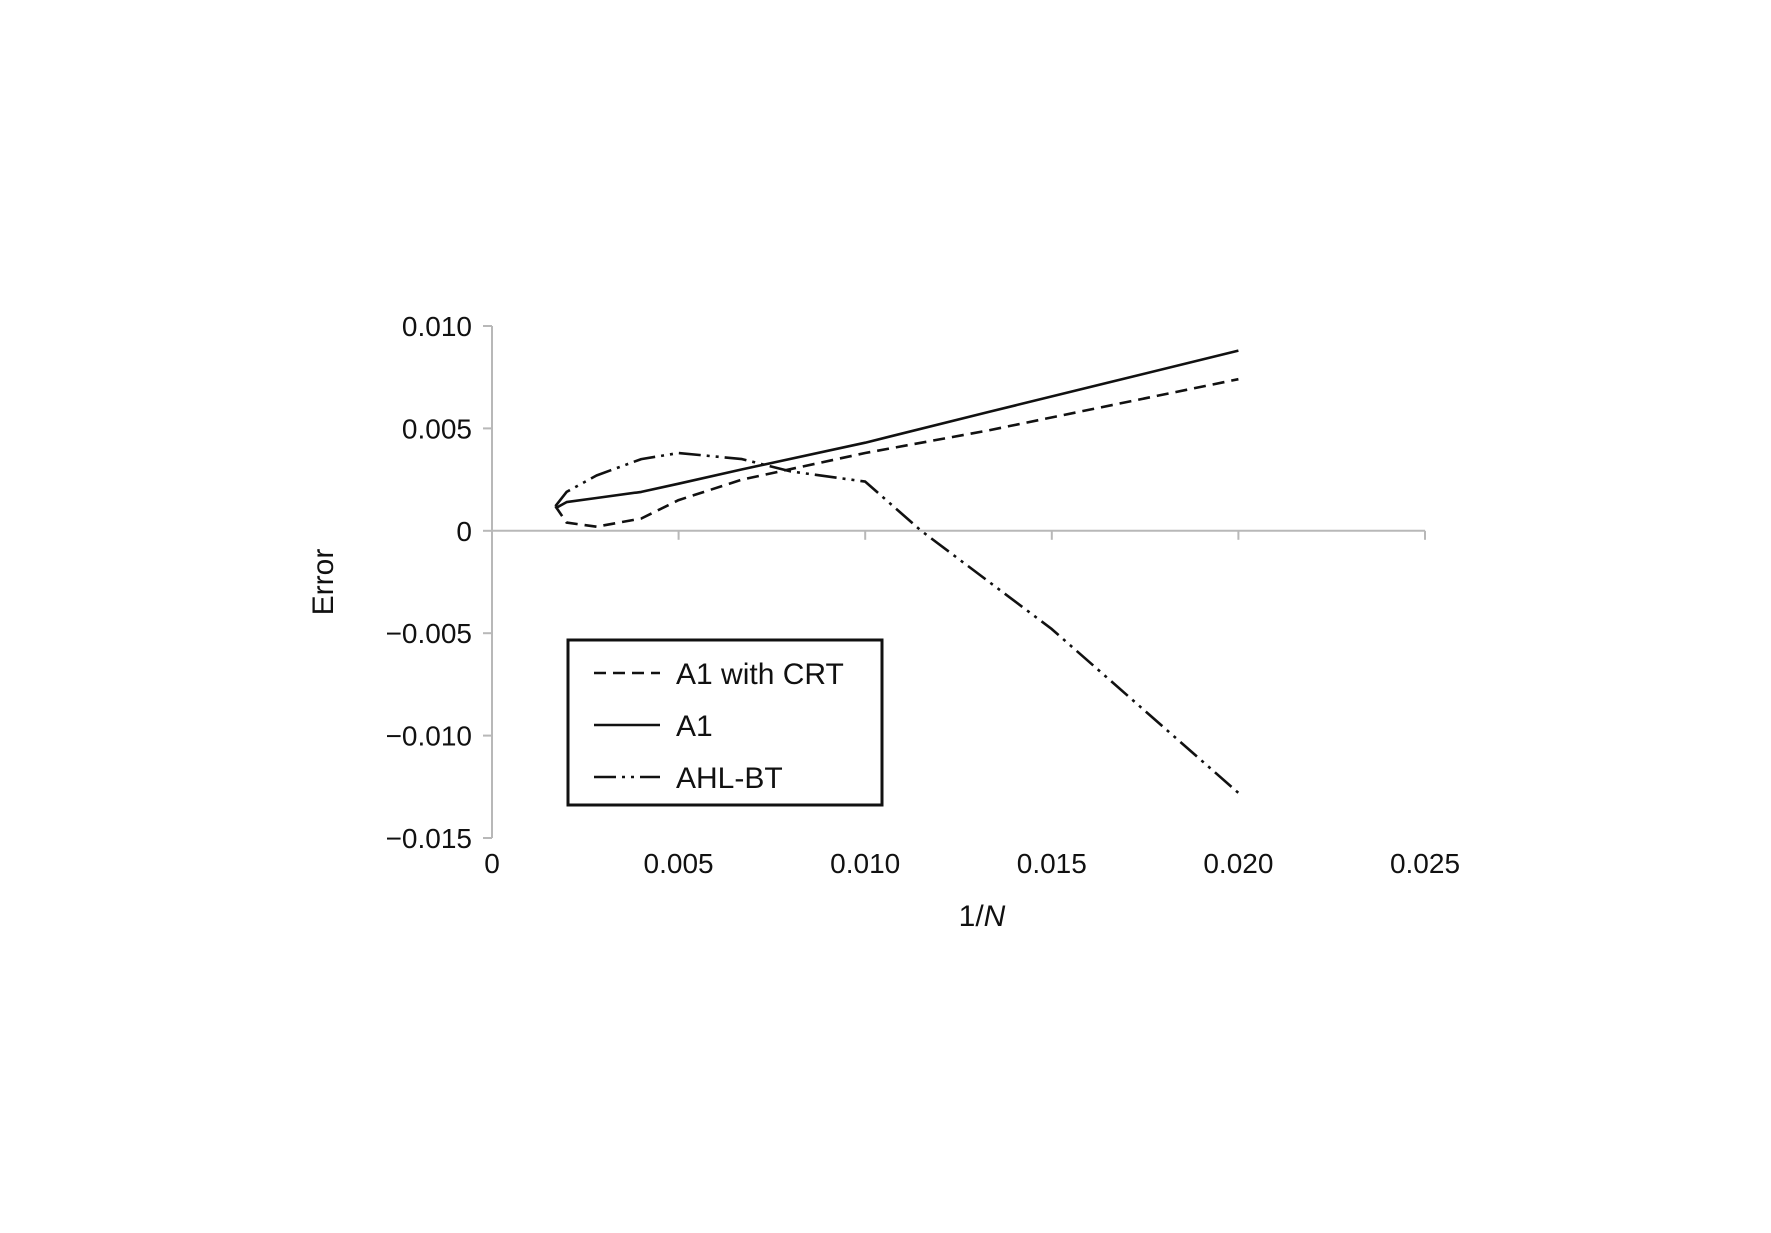 The image size is (1771, 1233). Describe the element at coordinates (439, 582) in the screenshot. I see `y-ticks: 0.010 0.005 0 −0.005 −0.010 −0.015` at that location.